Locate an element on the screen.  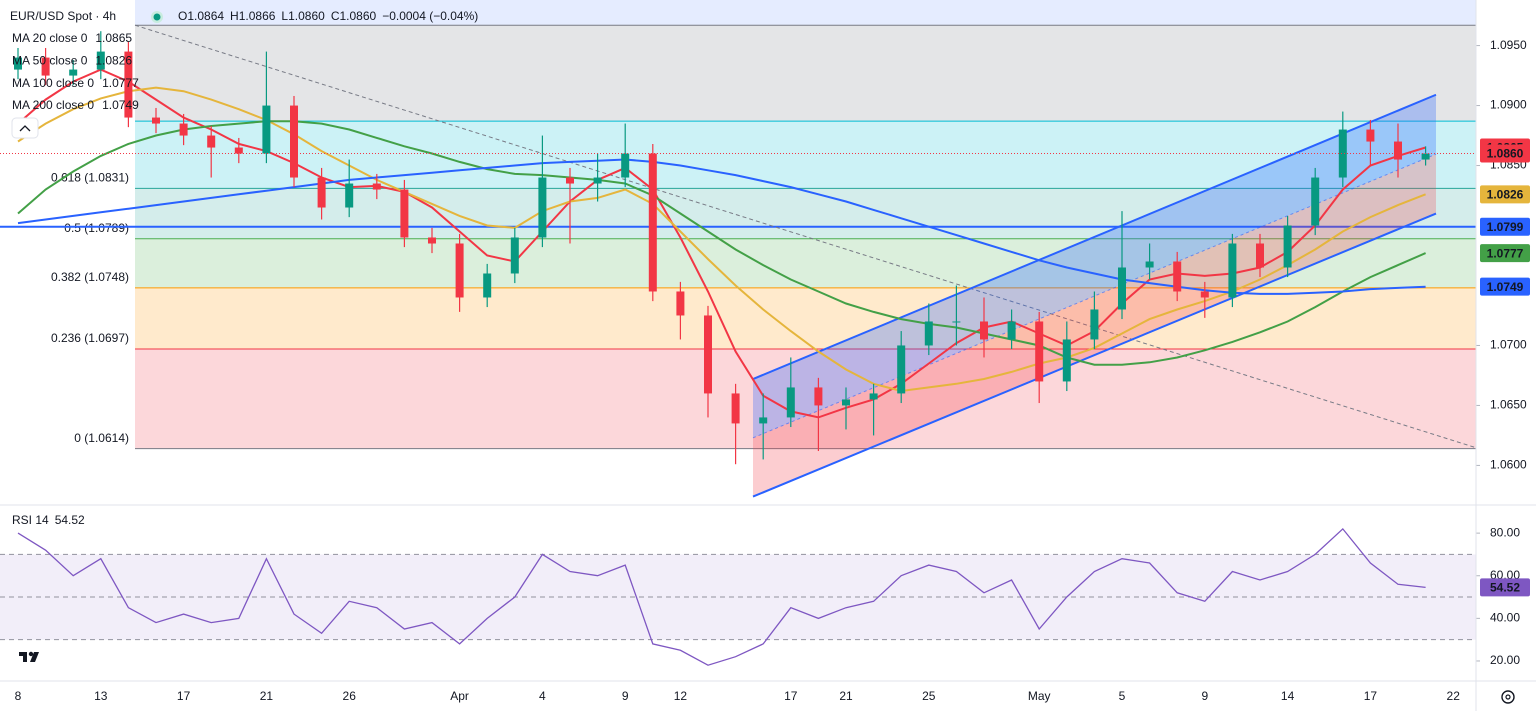
legend-name: MA 200 close 0 is located at coordinates (53, 105).